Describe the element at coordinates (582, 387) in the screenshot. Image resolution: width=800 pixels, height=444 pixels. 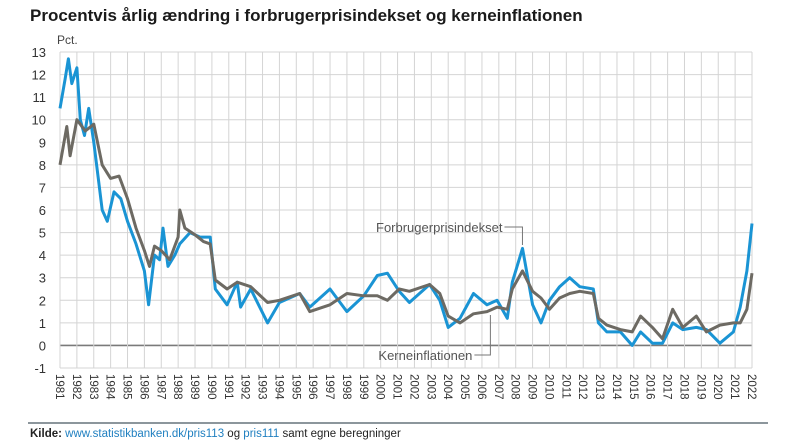
I see `x-tick-label: 2012` at that location.